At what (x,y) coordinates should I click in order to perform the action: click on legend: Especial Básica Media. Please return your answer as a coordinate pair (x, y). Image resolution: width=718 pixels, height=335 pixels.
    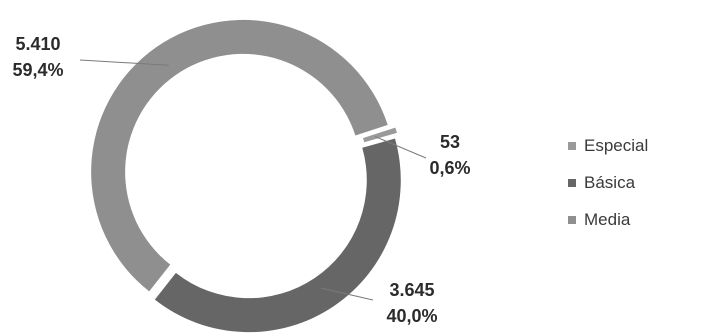
    Looking at the image, I should click on (608, 182).